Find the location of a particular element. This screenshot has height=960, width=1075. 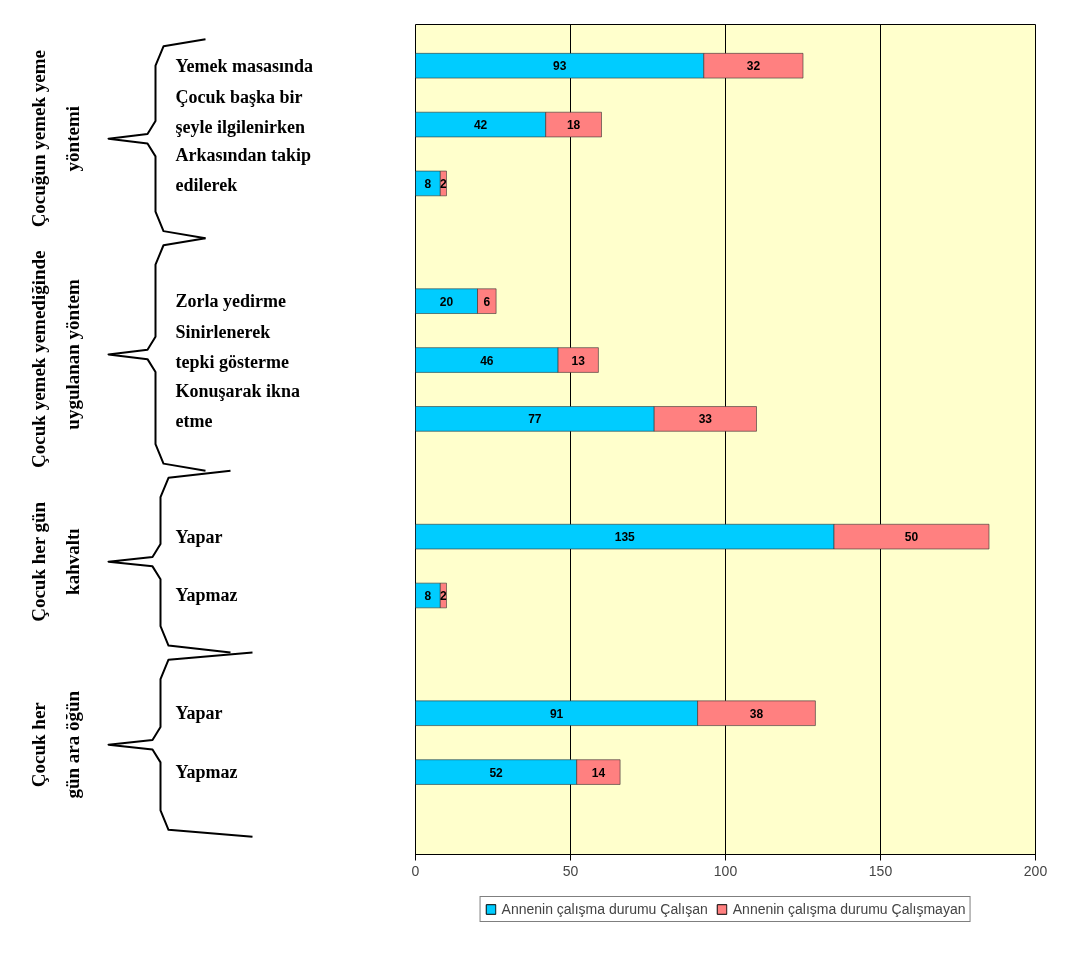

text: Çocuk her gün kahvaltı is located at coordinates (55, 561).